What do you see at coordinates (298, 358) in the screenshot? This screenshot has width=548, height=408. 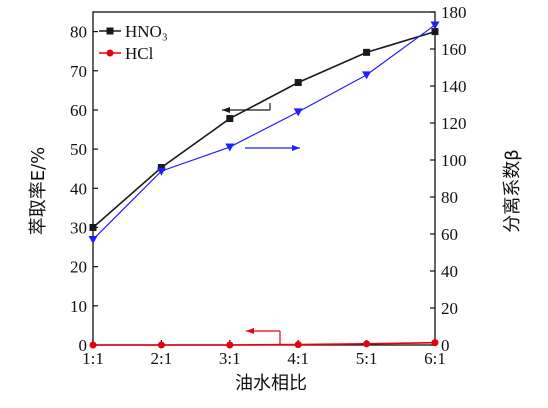 I see `x-tick-label: 4:1` at bounding box center [298, 358].